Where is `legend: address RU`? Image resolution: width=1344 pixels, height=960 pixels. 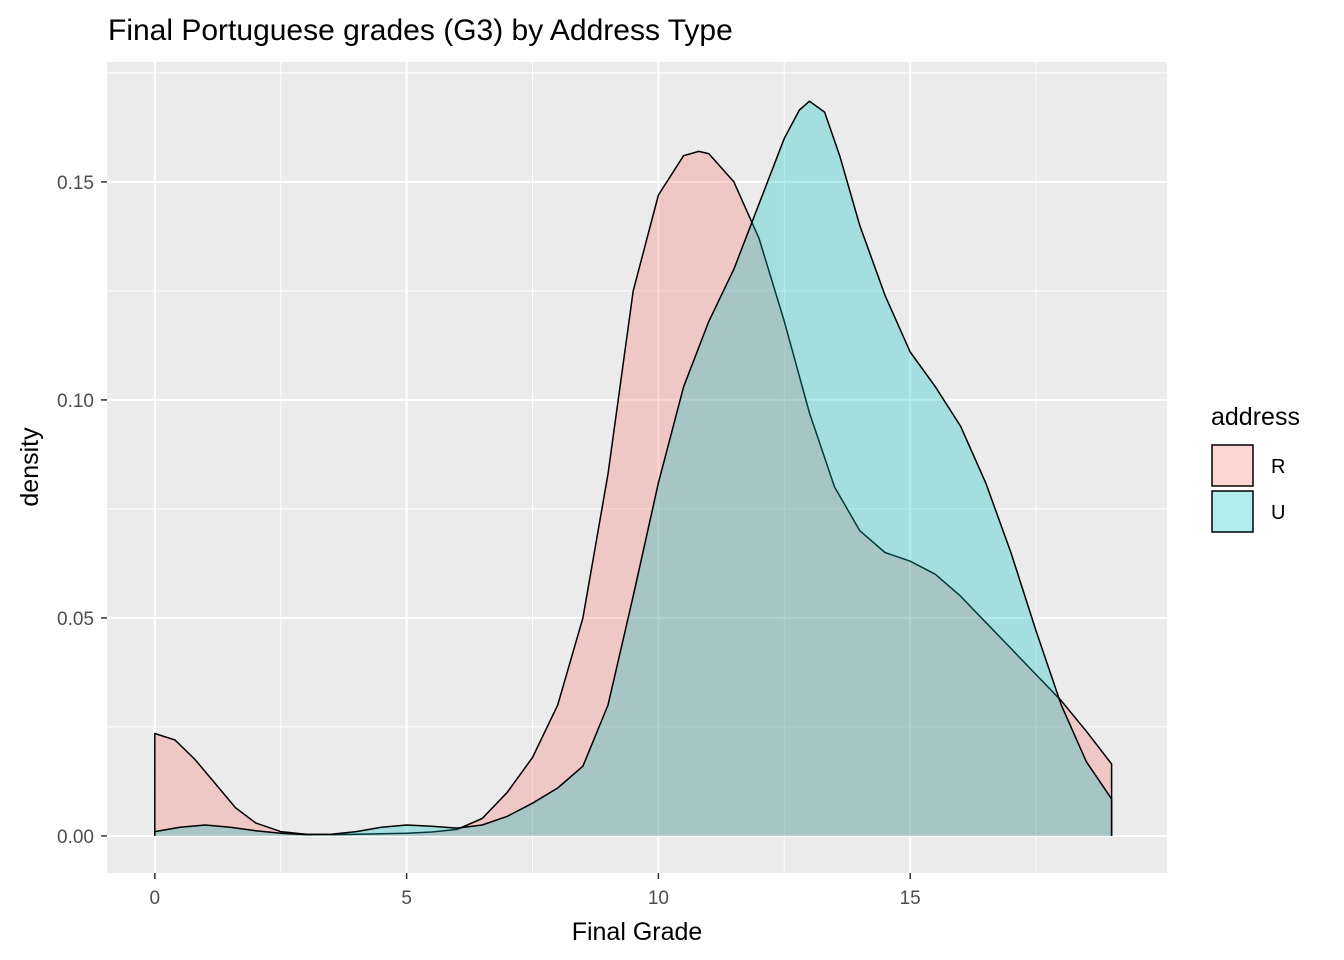 legend: address RU is located at coordinates (1255, 468).